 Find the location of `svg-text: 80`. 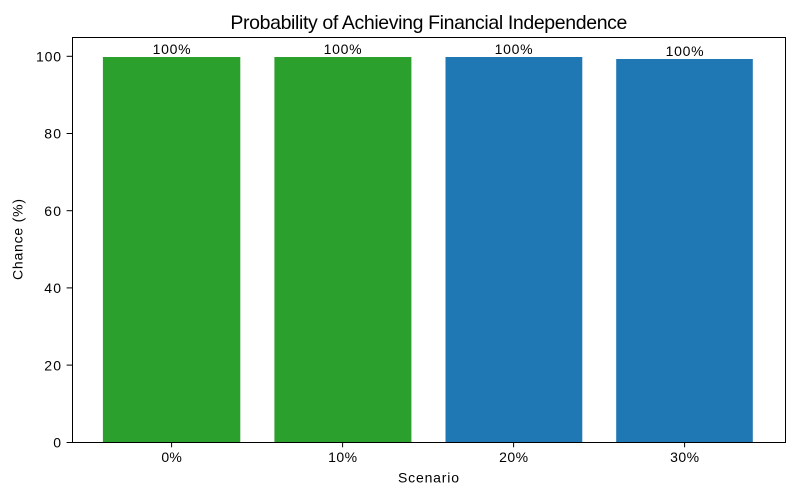

svg-text: 80 is located at coordinates (52, 134).